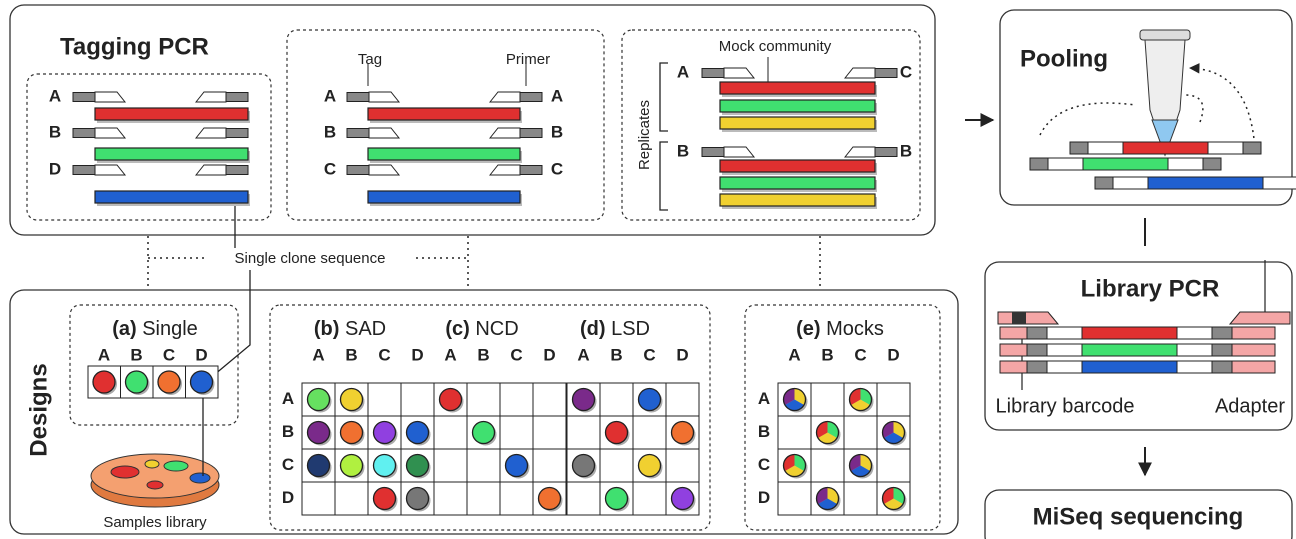  What do you see at coordinates (457, 329) in the screenshot?
I see `panel-tag: (c)` at bounding box center [457, 329].